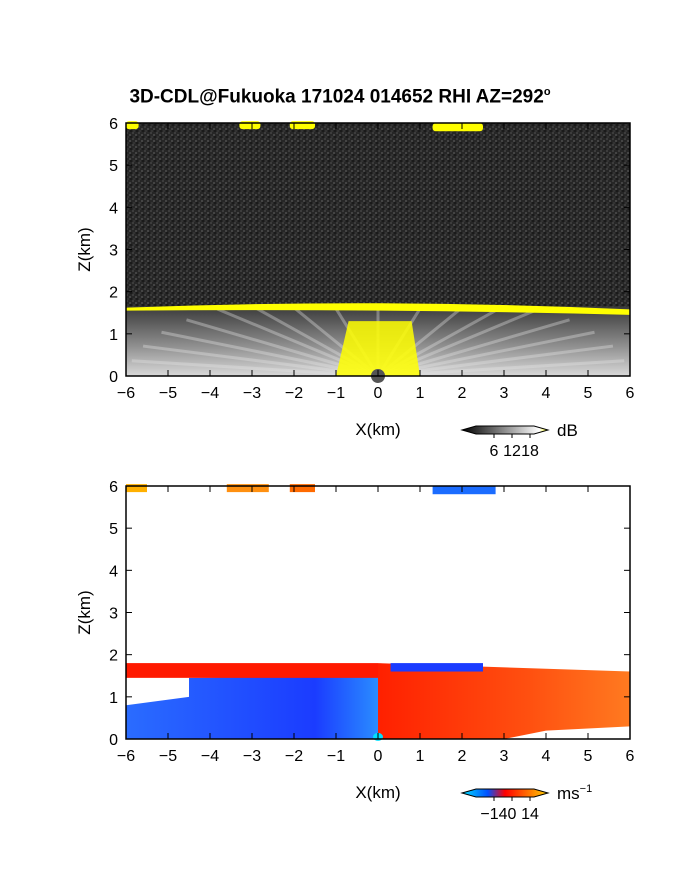 This screenshot has width=680, height=880. Describe the element at coordinates (504, 701) in the screenshot. I see `positive-velocity-region` at that location.